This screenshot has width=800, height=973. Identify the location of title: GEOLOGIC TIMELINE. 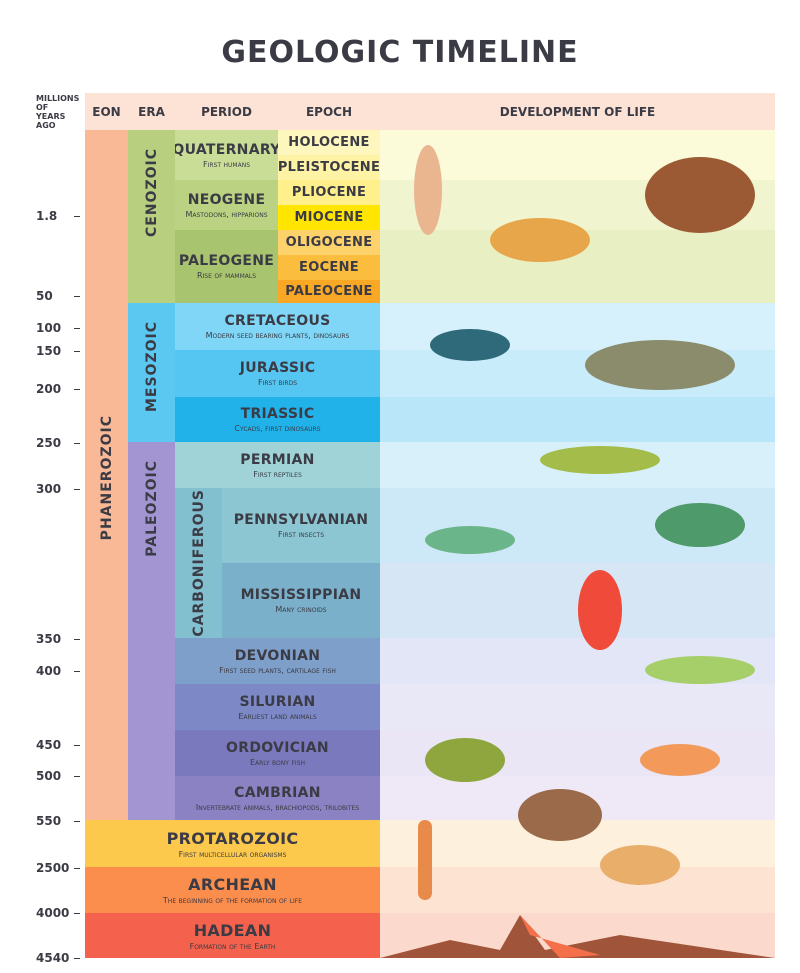
(400, 52).